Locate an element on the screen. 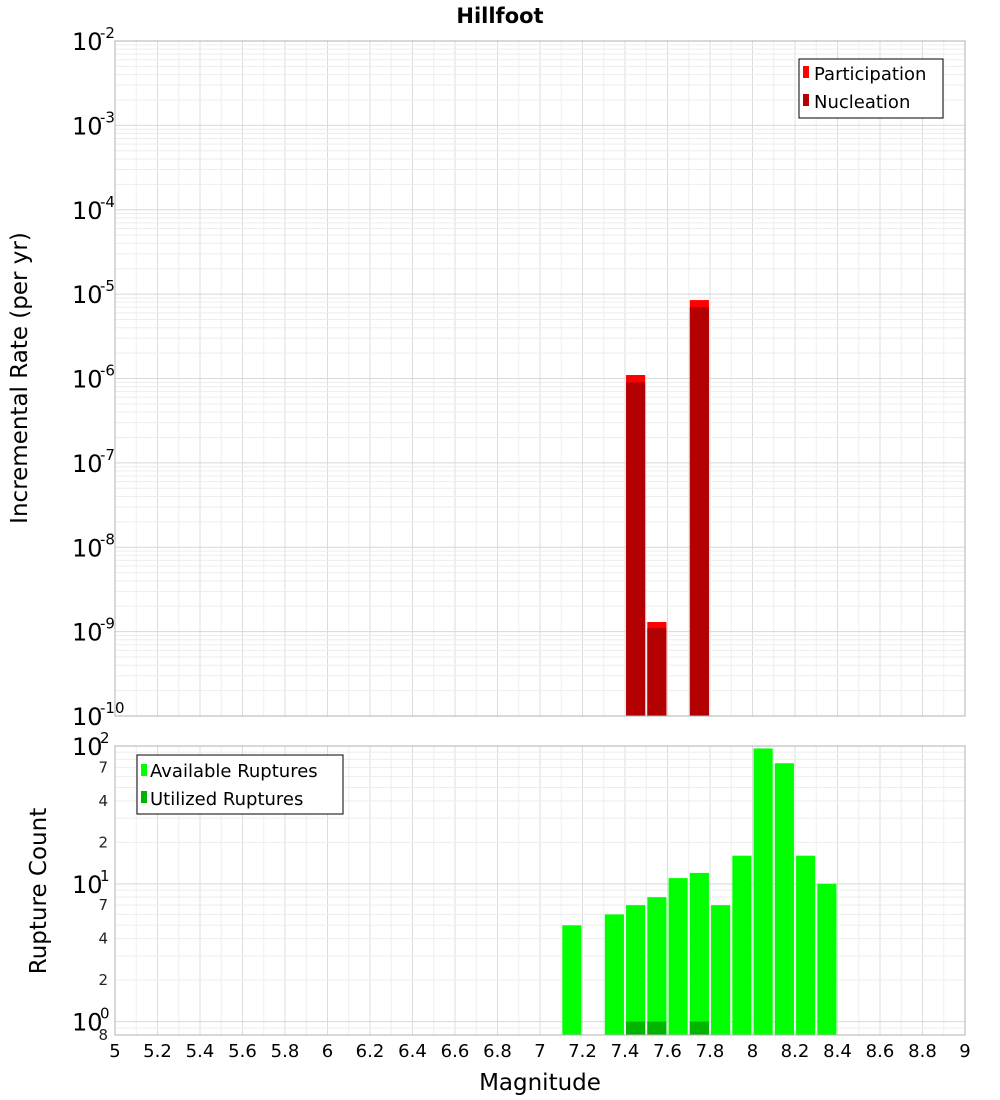 This screenshot has height=1100, width=1000. top-legend-box is located at coordinates (871, 88).